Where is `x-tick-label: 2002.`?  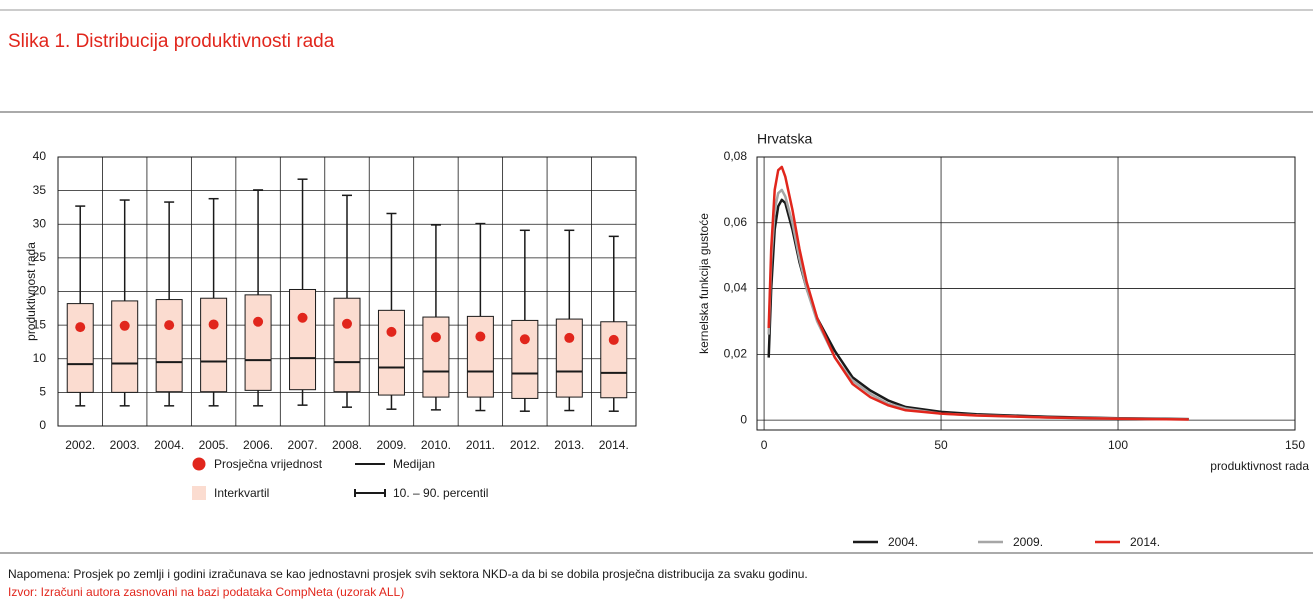
x-tick-label: 2002. is located at coordinates (80, 445).